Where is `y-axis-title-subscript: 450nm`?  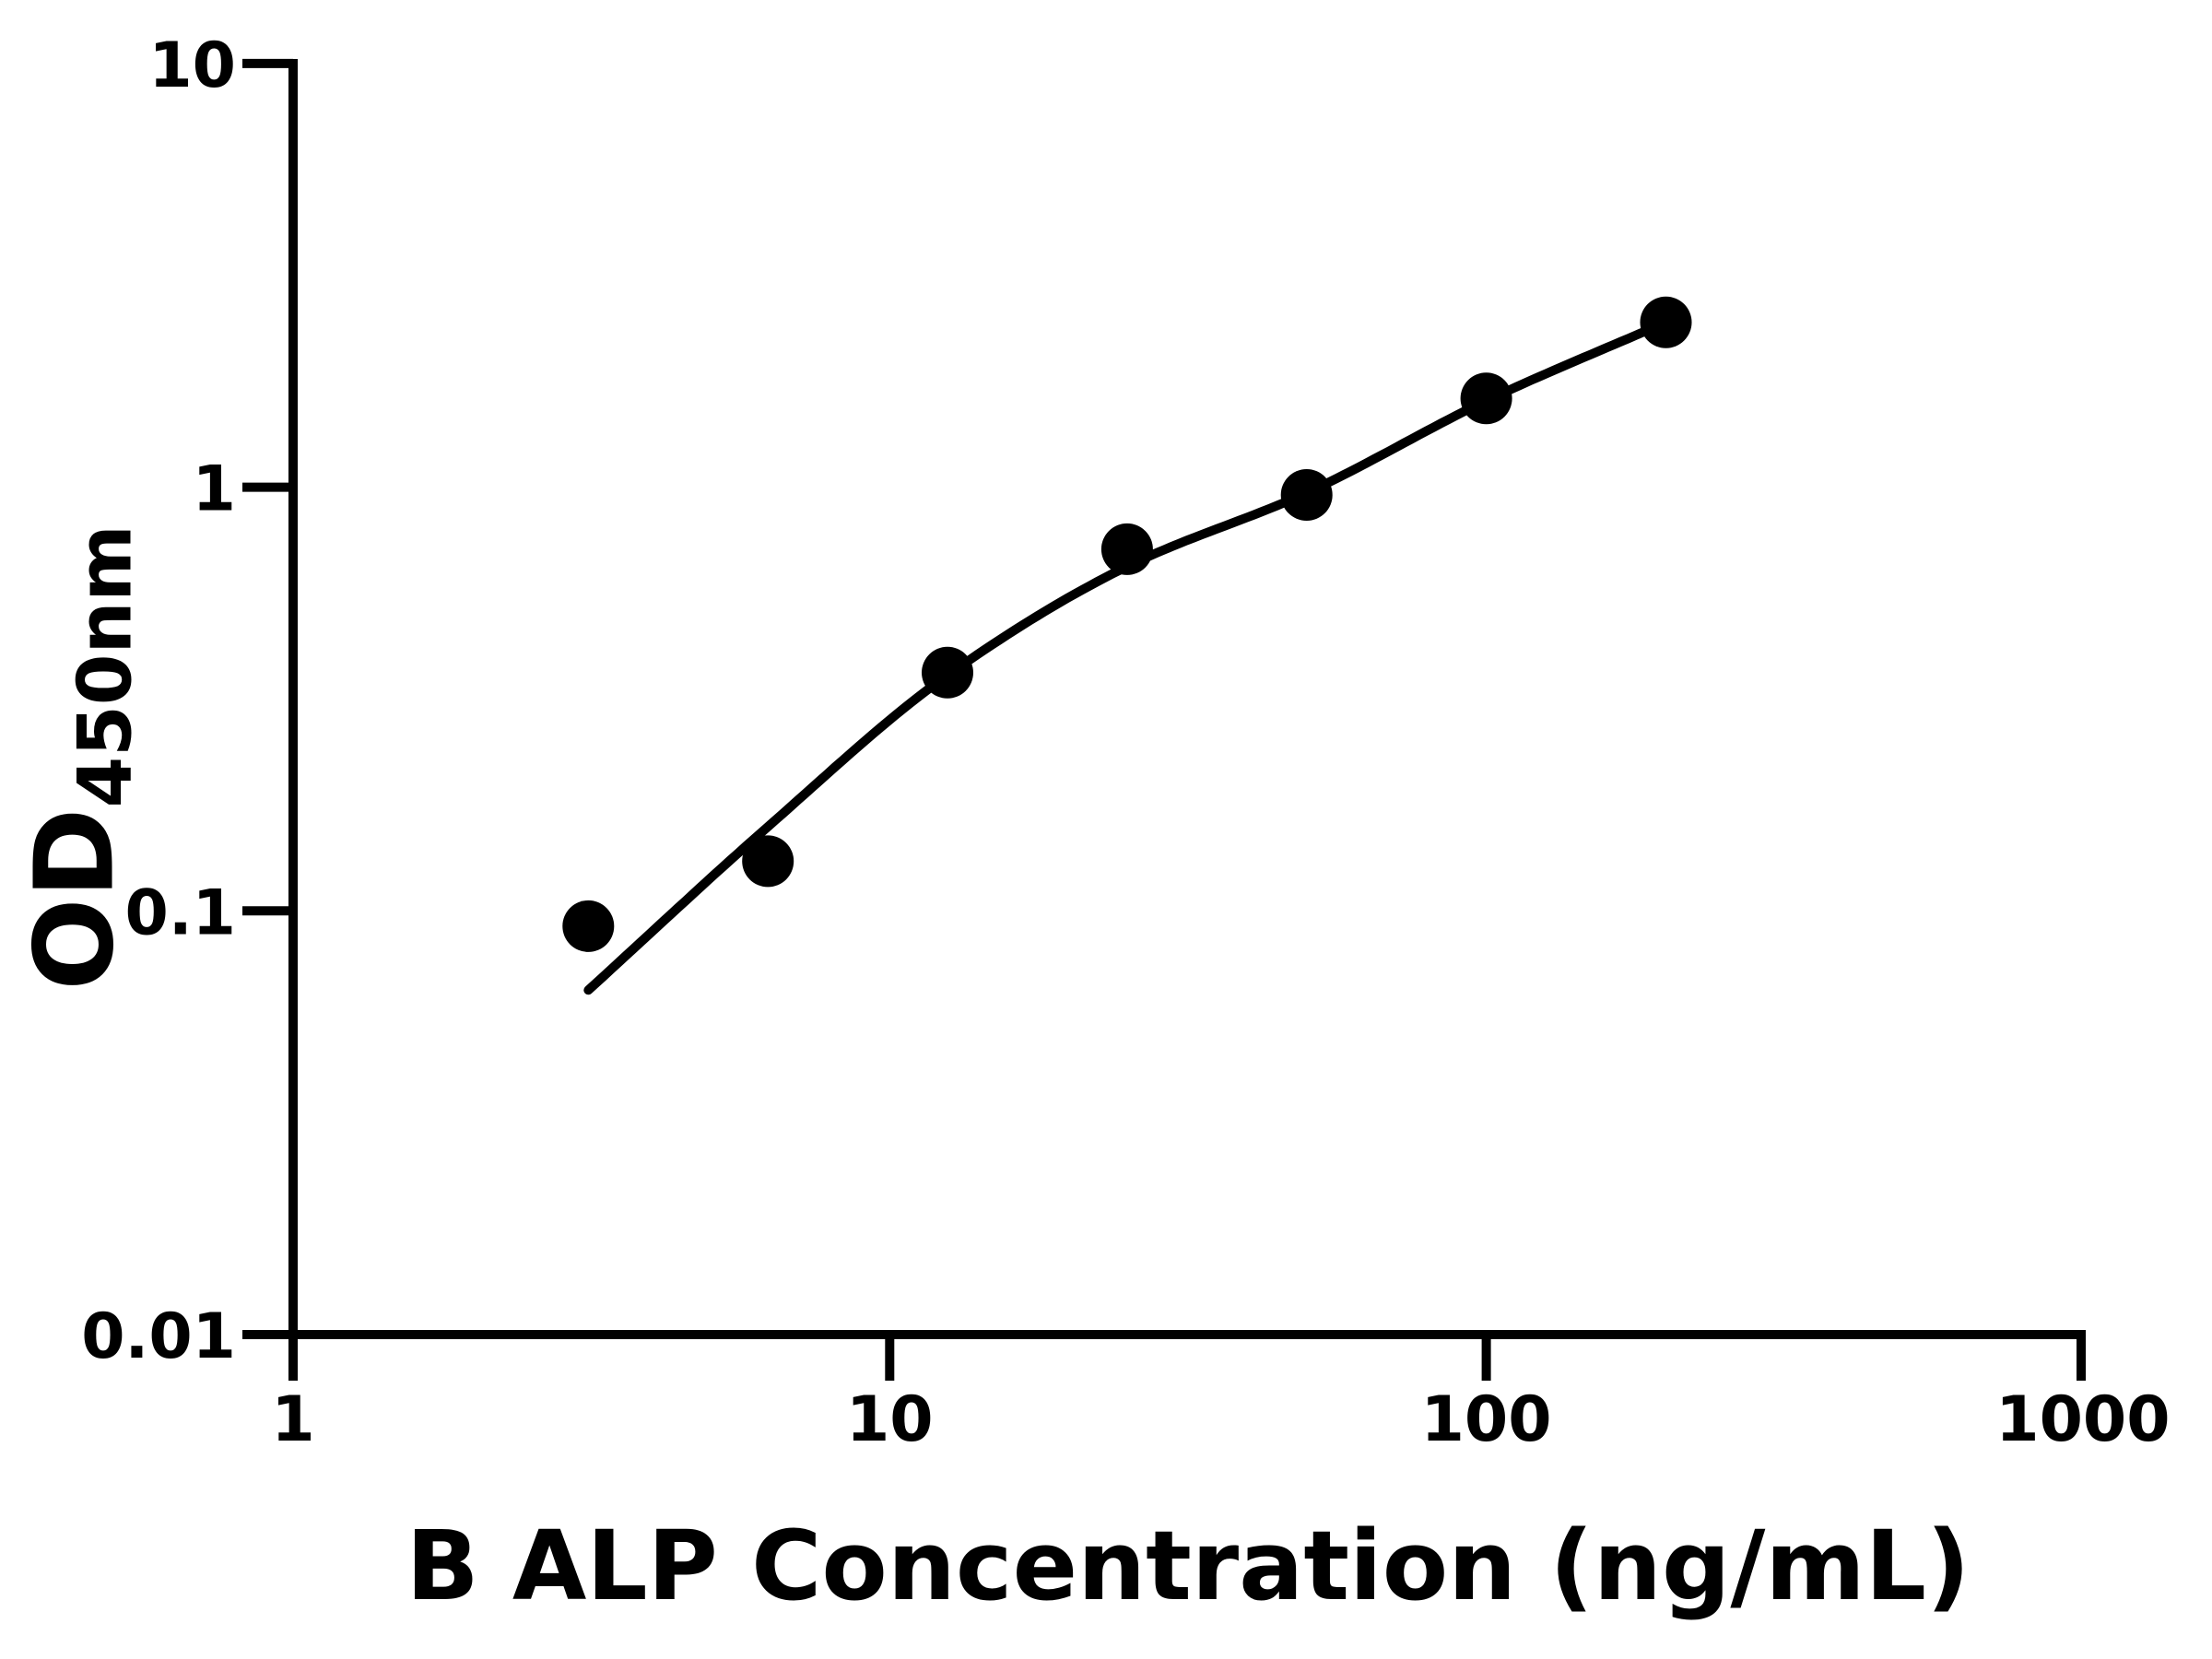
y-axis-title-subscript: 450nm is located at coordinates (105, 666).